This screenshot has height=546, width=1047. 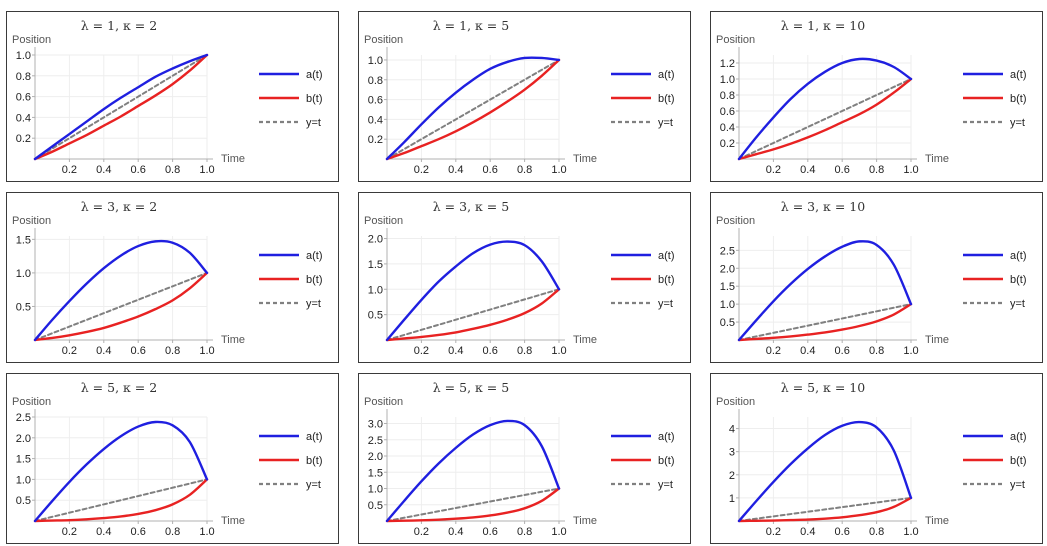 What do you see at coordinates (823, 387) in the screenshot?
I see `chart-title: λ = 5, κ = 10` at bounding box center [823, 387].